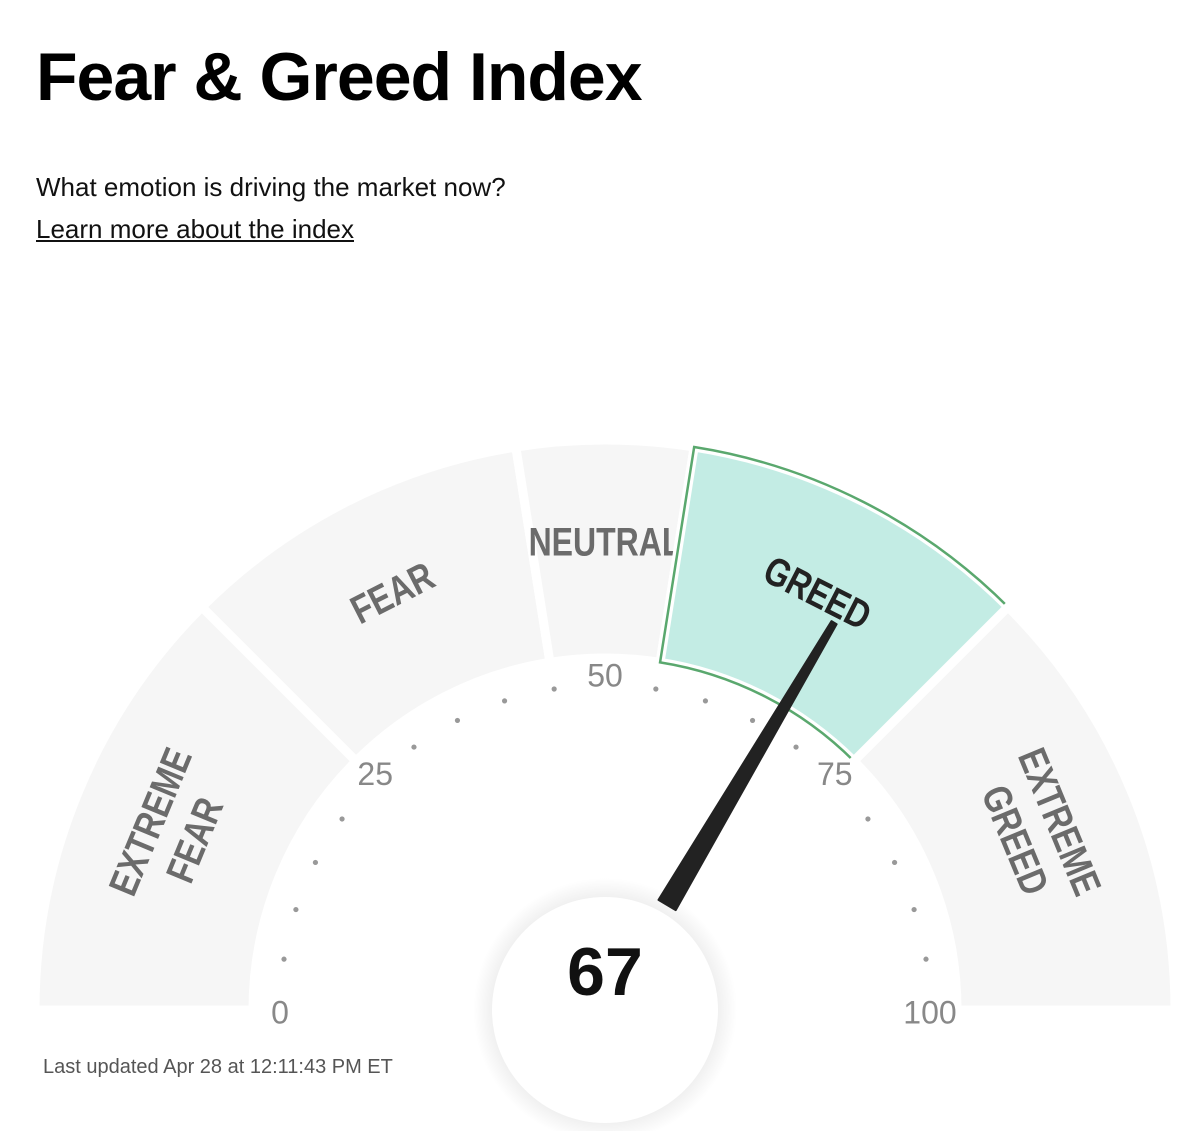  Describe the element at coordinates (747, 766) in the screenshot. I see `needle` at that location.